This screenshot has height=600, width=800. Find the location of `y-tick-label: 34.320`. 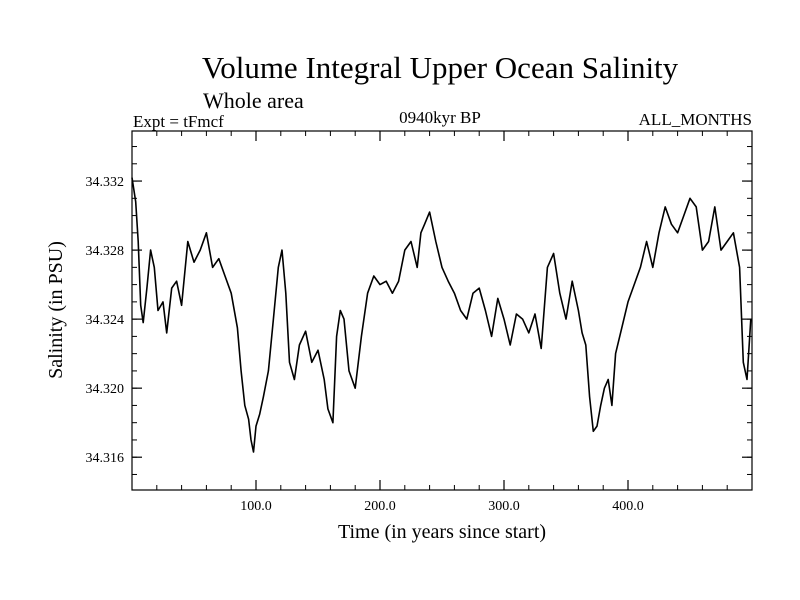

y-tick-label: 34.320 is located at coordinates (105, 389).